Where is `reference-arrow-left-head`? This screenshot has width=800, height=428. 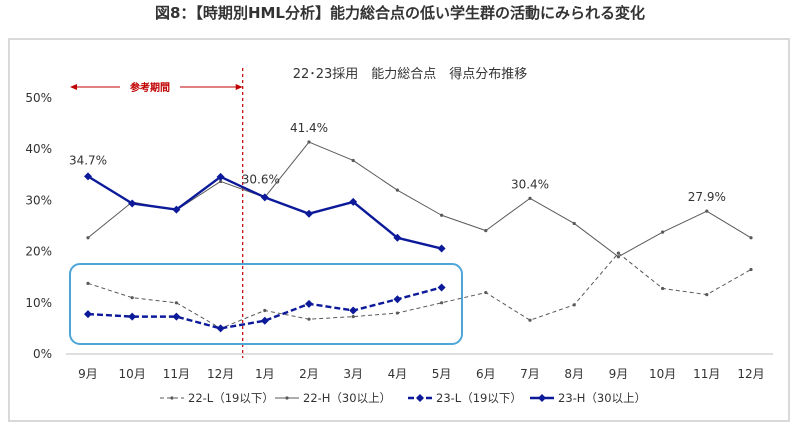
reference-arrow-left-head is located at coordinates (73, 87).